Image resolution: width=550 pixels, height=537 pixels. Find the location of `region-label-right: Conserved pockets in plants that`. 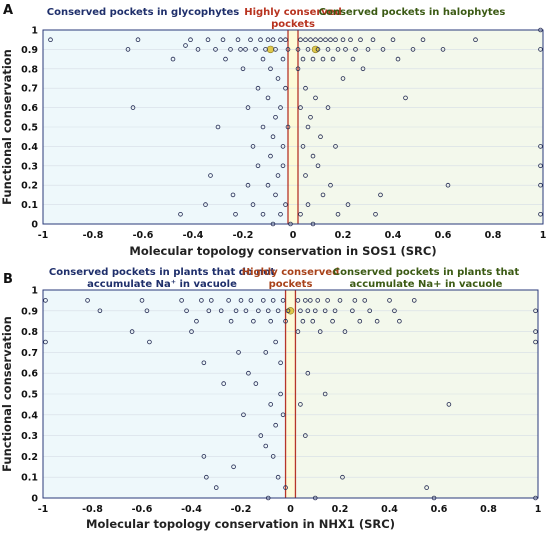

region-label-right: Conserved pockets in plants that is located at coordinates (426, 272).